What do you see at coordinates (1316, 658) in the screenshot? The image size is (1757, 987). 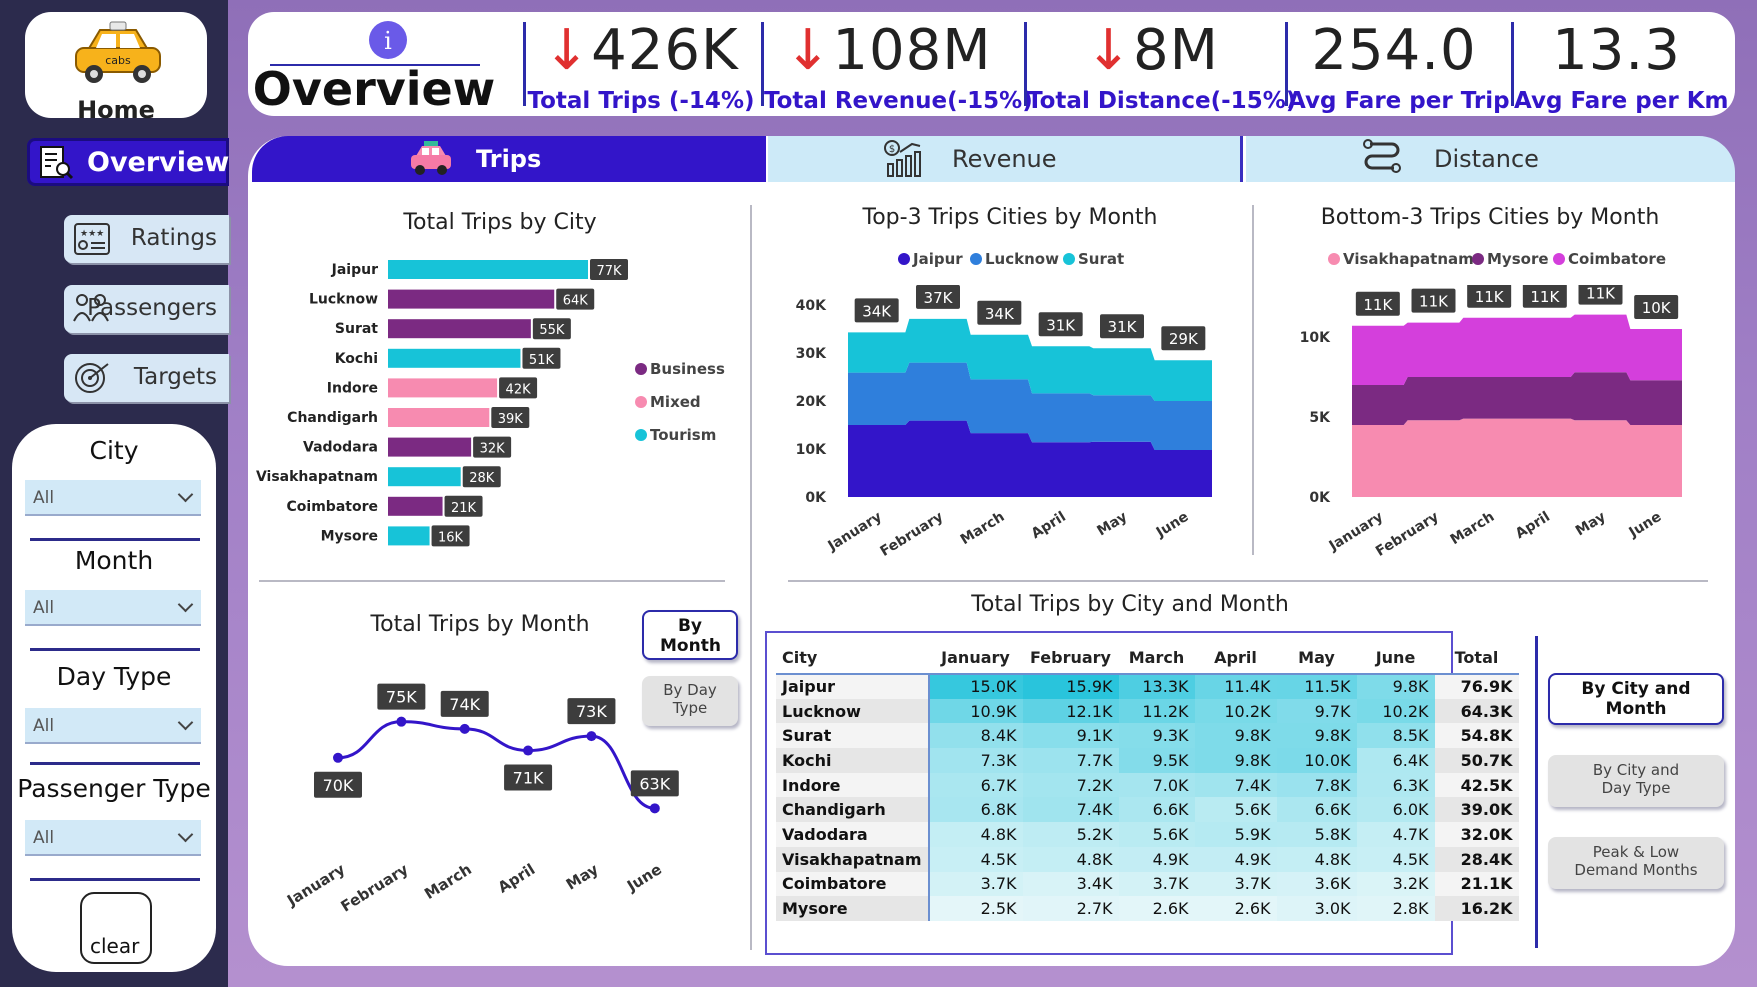 I see `column-header: May` at bounding box center [1316, 658].